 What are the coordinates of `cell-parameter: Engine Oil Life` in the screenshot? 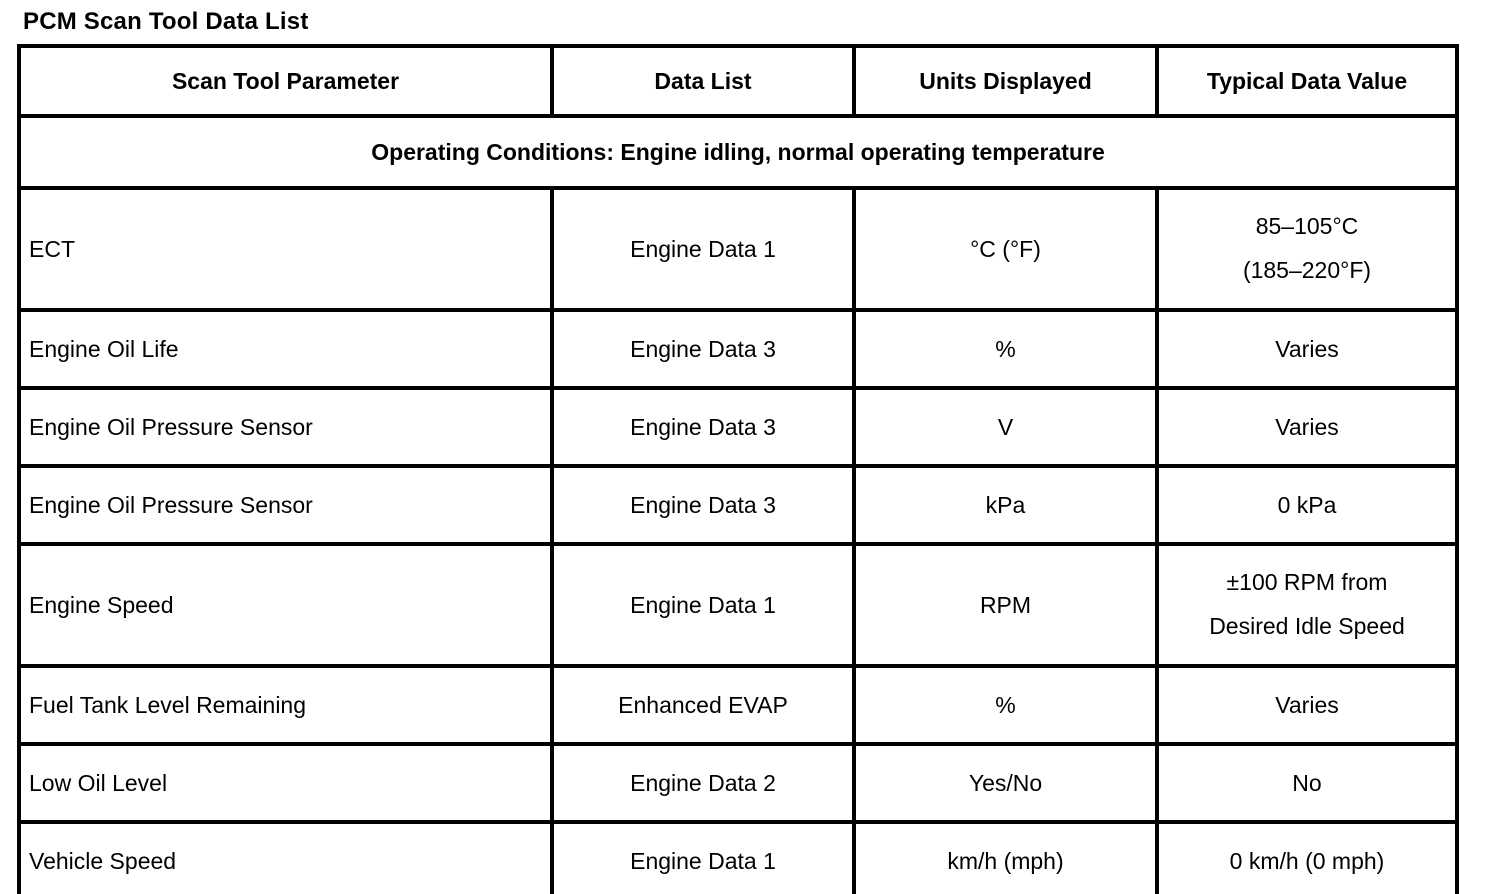 It's located at (285, 349).